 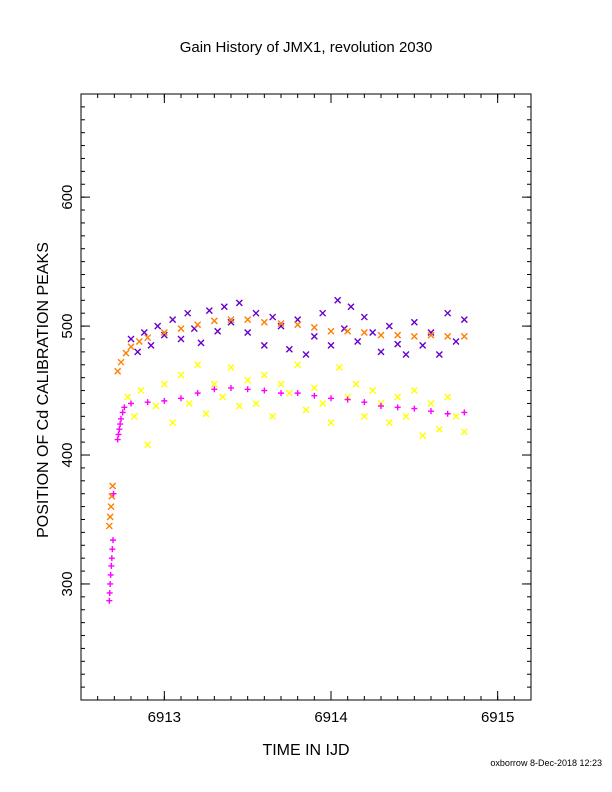 What do you see at coordinates (330, 717) in the screenshot?
I see `x-tick-label: 6914` at bounding box center [330, 717].